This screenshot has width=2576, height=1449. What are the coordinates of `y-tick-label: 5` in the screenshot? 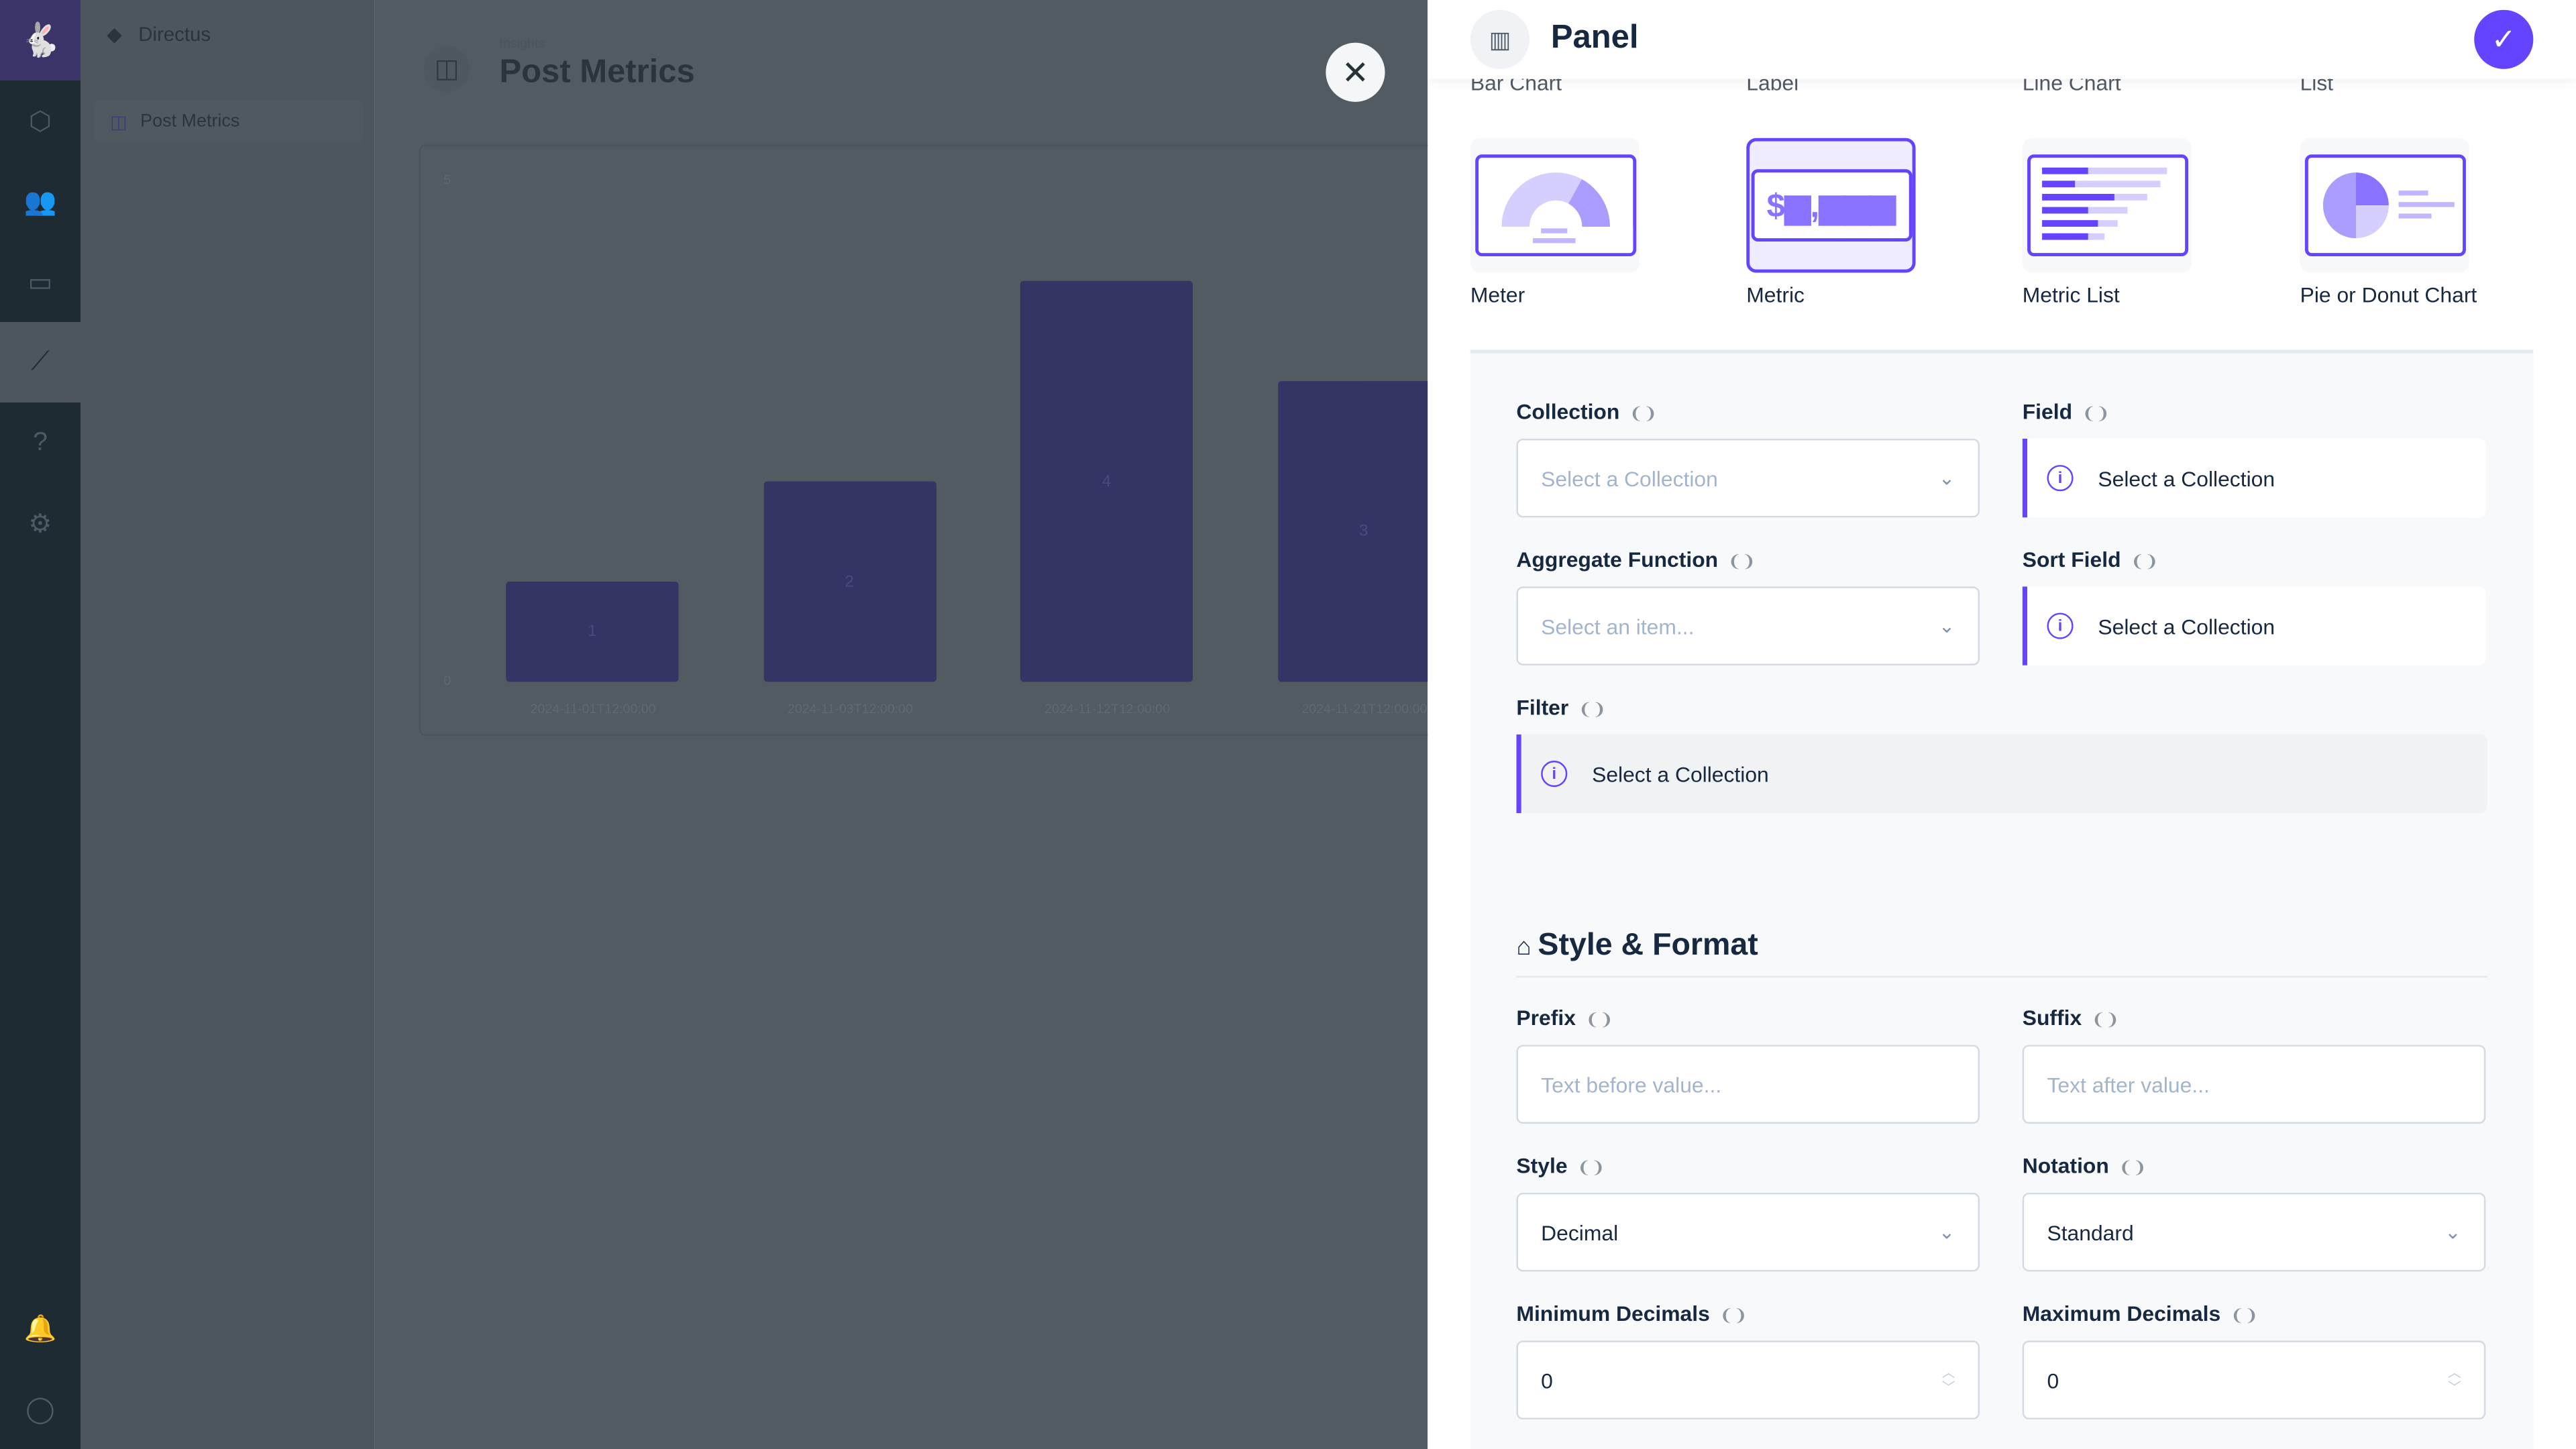 It's located at (447, 180).